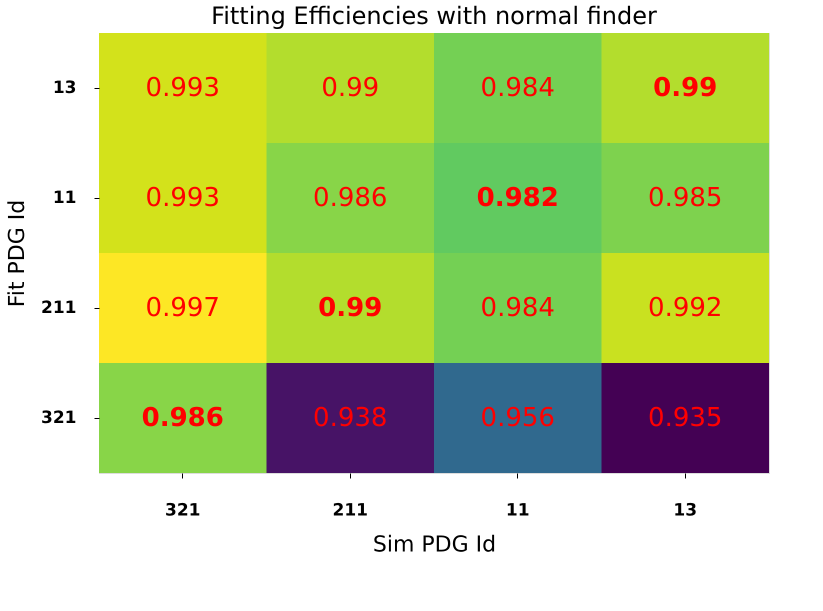 Image resolution: width=823 pixels, height=611 pixels. I want to click on x-axis-title: Sim PDG Id, so click(434, 545).